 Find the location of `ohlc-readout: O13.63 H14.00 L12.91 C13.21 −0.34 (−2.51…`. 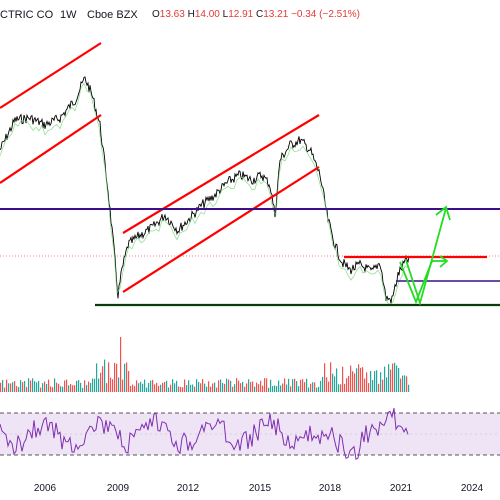

ohlc-readout: O13.63 H14.00 L12.91 C13.21 −0.34 (−2.51… is located at coordinates (256, 14).